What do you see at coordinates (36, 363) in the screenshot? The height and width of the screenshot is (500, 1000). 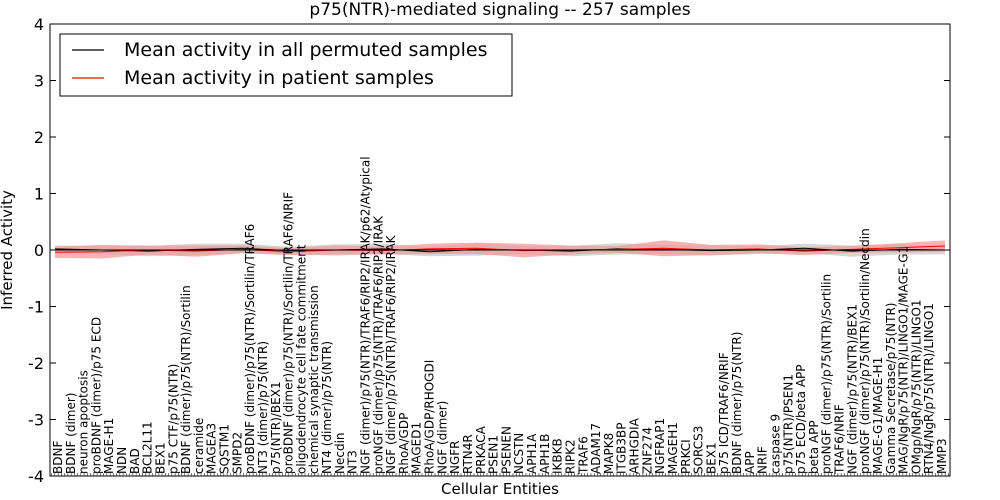 I see `y-tick-label: -2` at bounding box center [36, 363].